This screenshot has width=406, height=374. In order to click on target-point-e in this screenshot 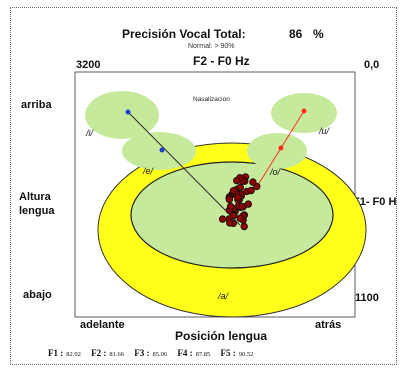, I will do `click(162, 150)`.